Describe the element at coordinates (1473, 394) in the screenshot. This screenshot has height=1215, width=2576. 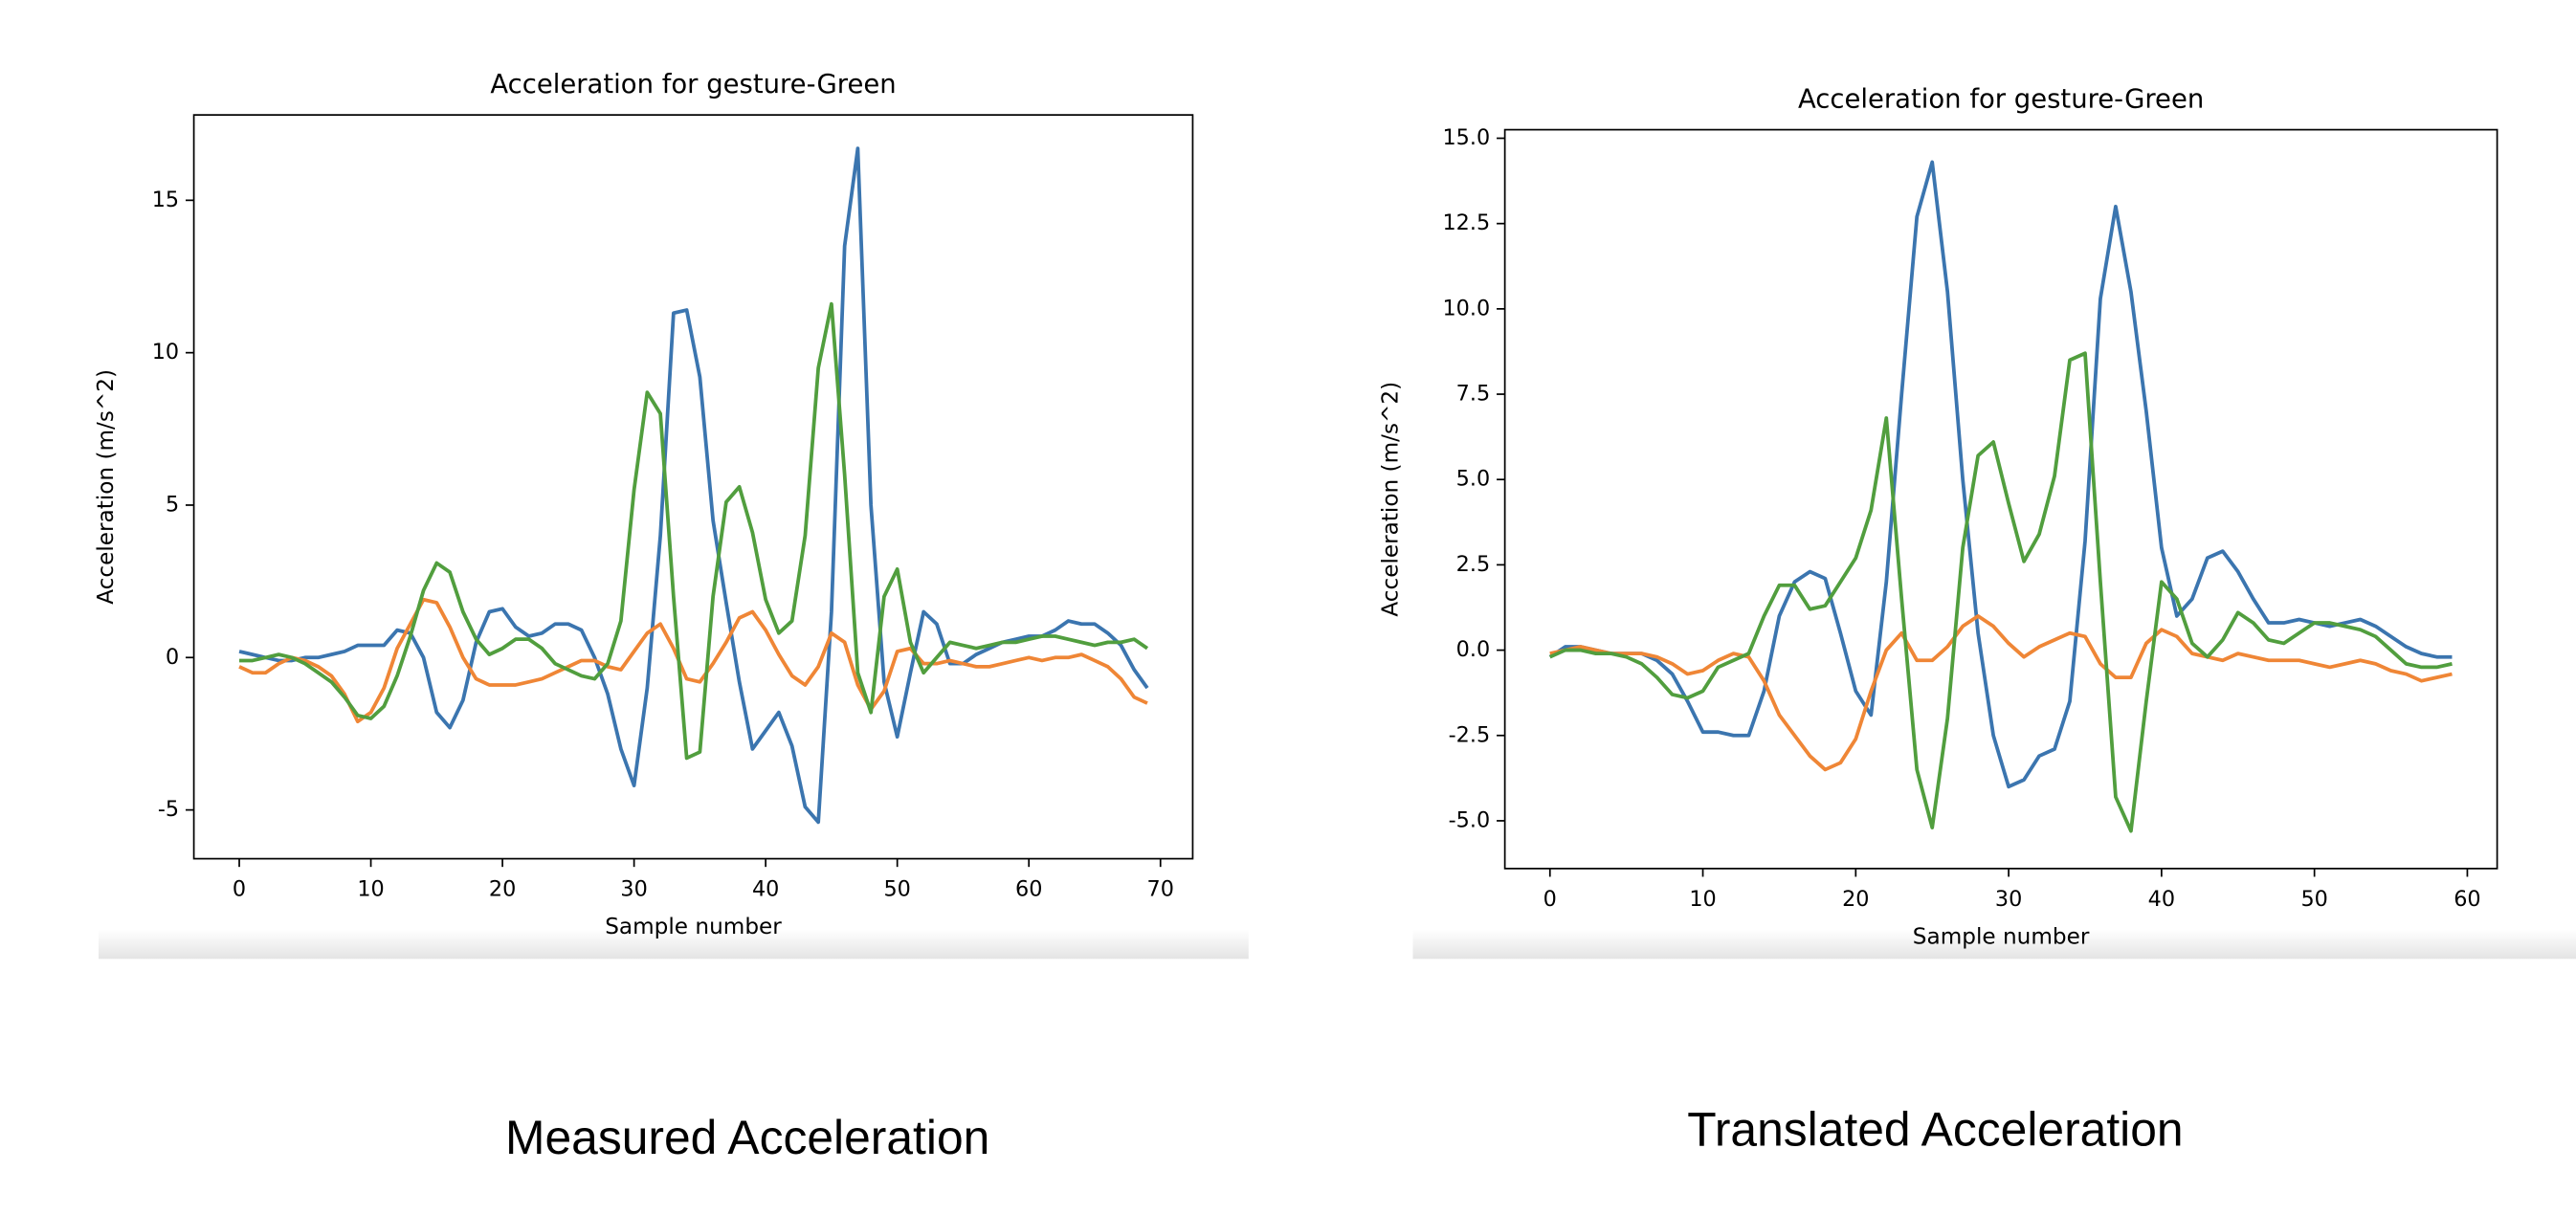
I see `y-tick-label: 7.5` at that location.